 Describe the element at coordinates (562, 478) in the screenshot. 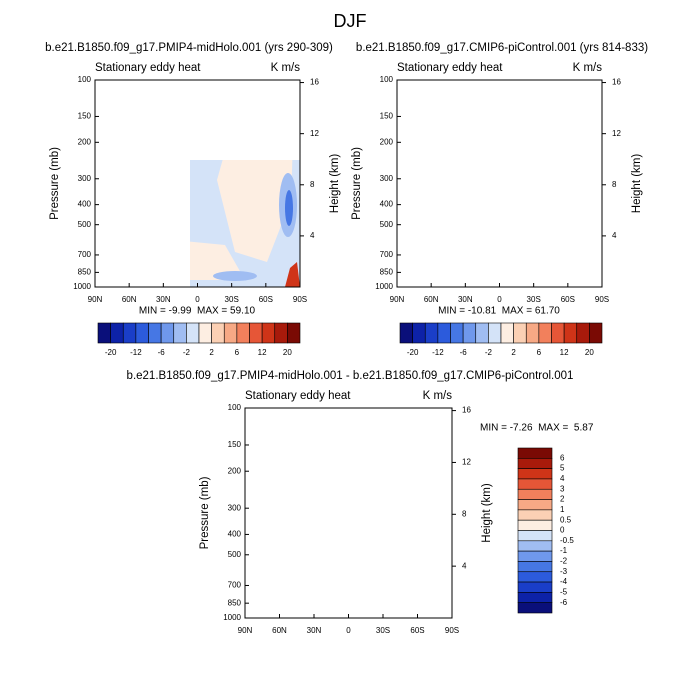

I see `colorbar-label: 4` at that location.